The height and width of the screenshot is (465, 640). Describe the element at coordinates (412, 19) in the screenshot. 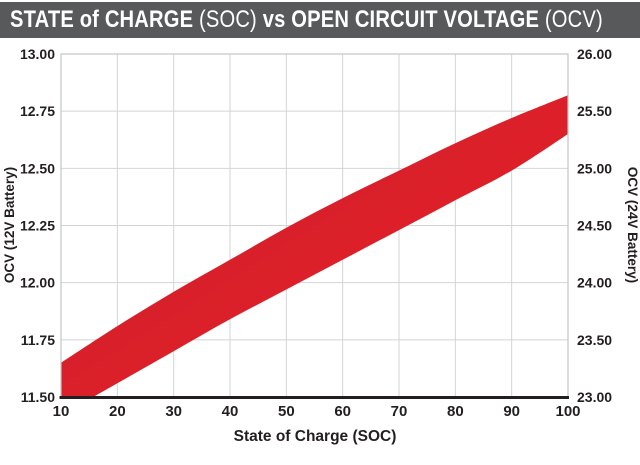

I see `title-segment: OPEN CIRCUIT VOLTAGE` at that location.